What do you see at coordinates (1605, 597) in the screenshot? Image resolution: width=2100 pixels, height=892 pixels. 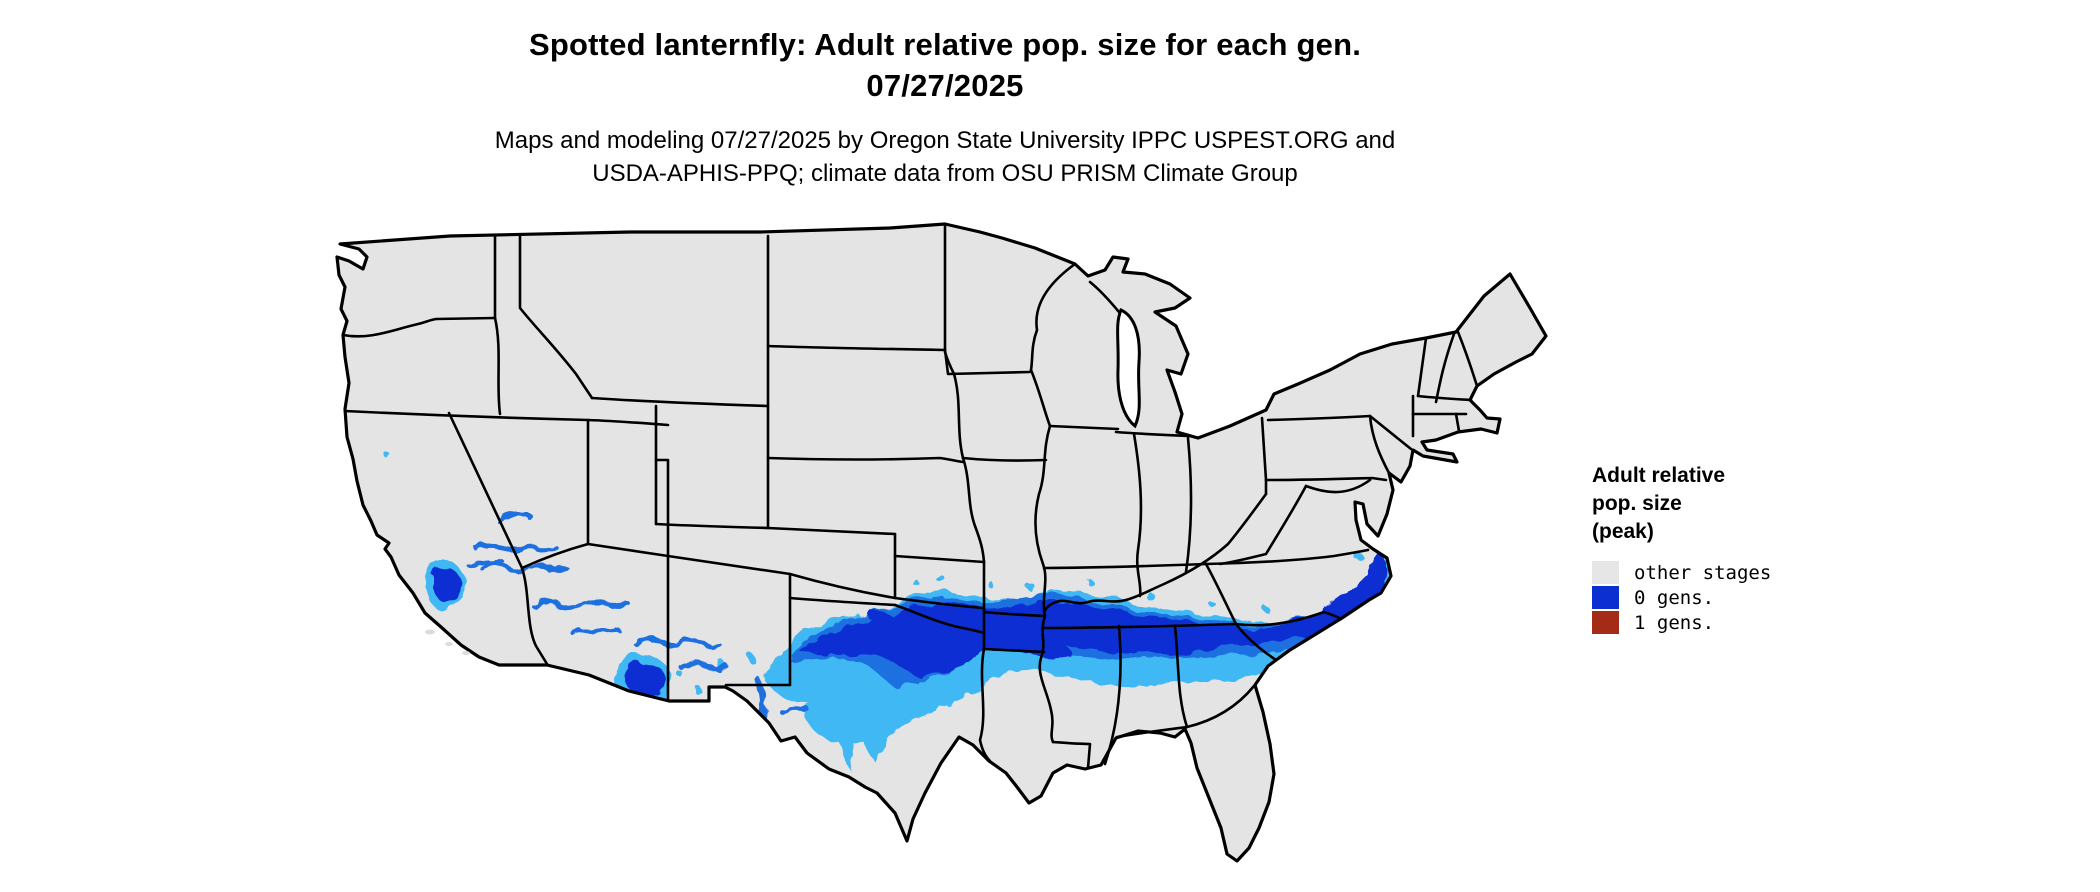 I see `legend-swatch-0-gens` at bounding box center [1605, 597].